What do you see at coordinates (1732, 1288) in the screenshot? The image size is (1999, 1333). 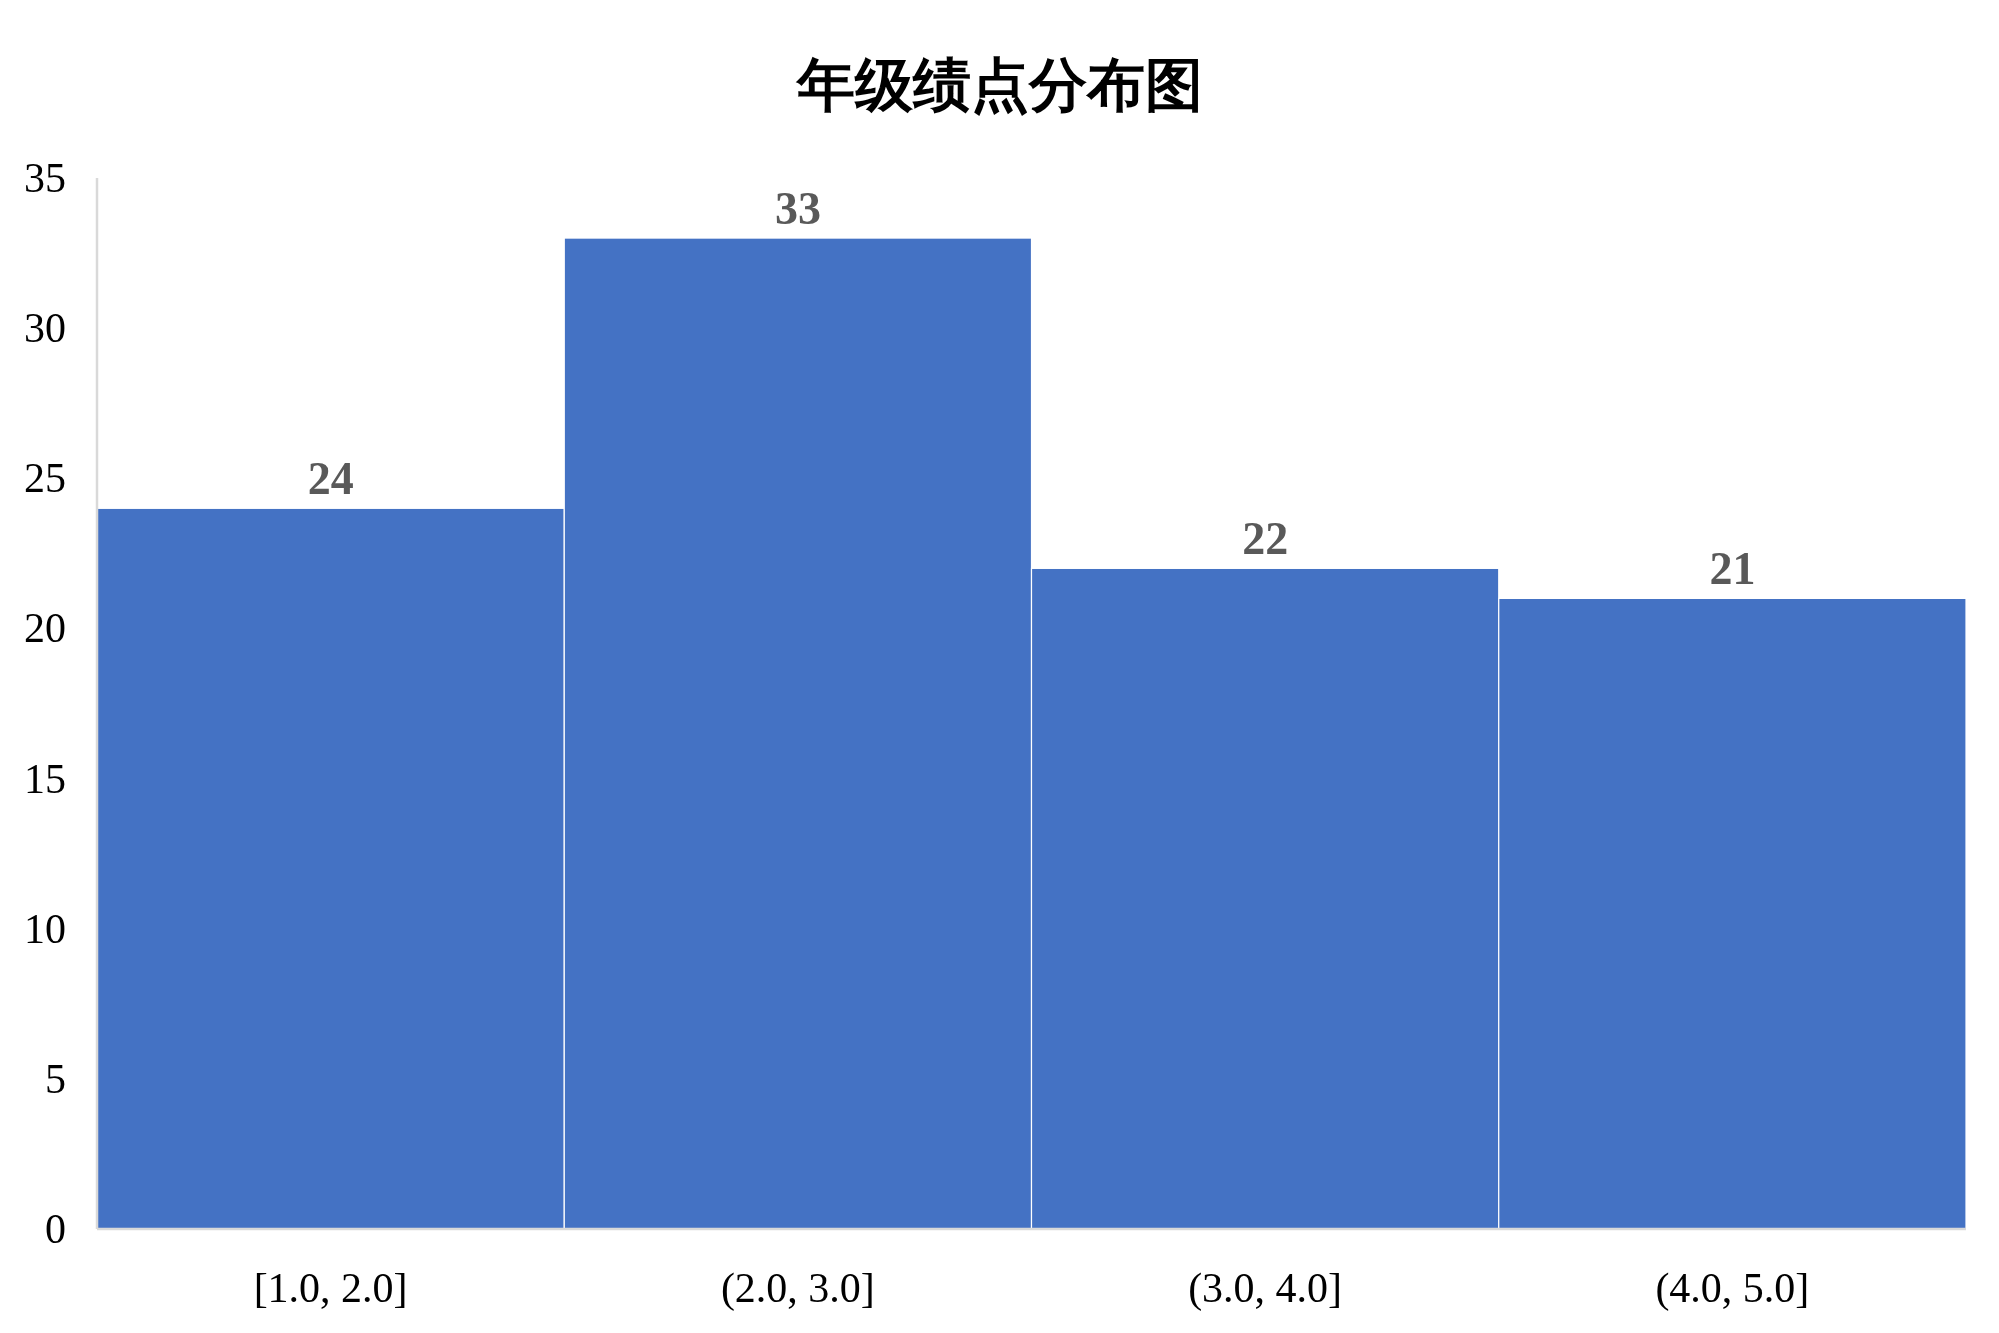 I see `x-tick-label: (4.0, 5.0]` at bounding box center [1732, 1288].